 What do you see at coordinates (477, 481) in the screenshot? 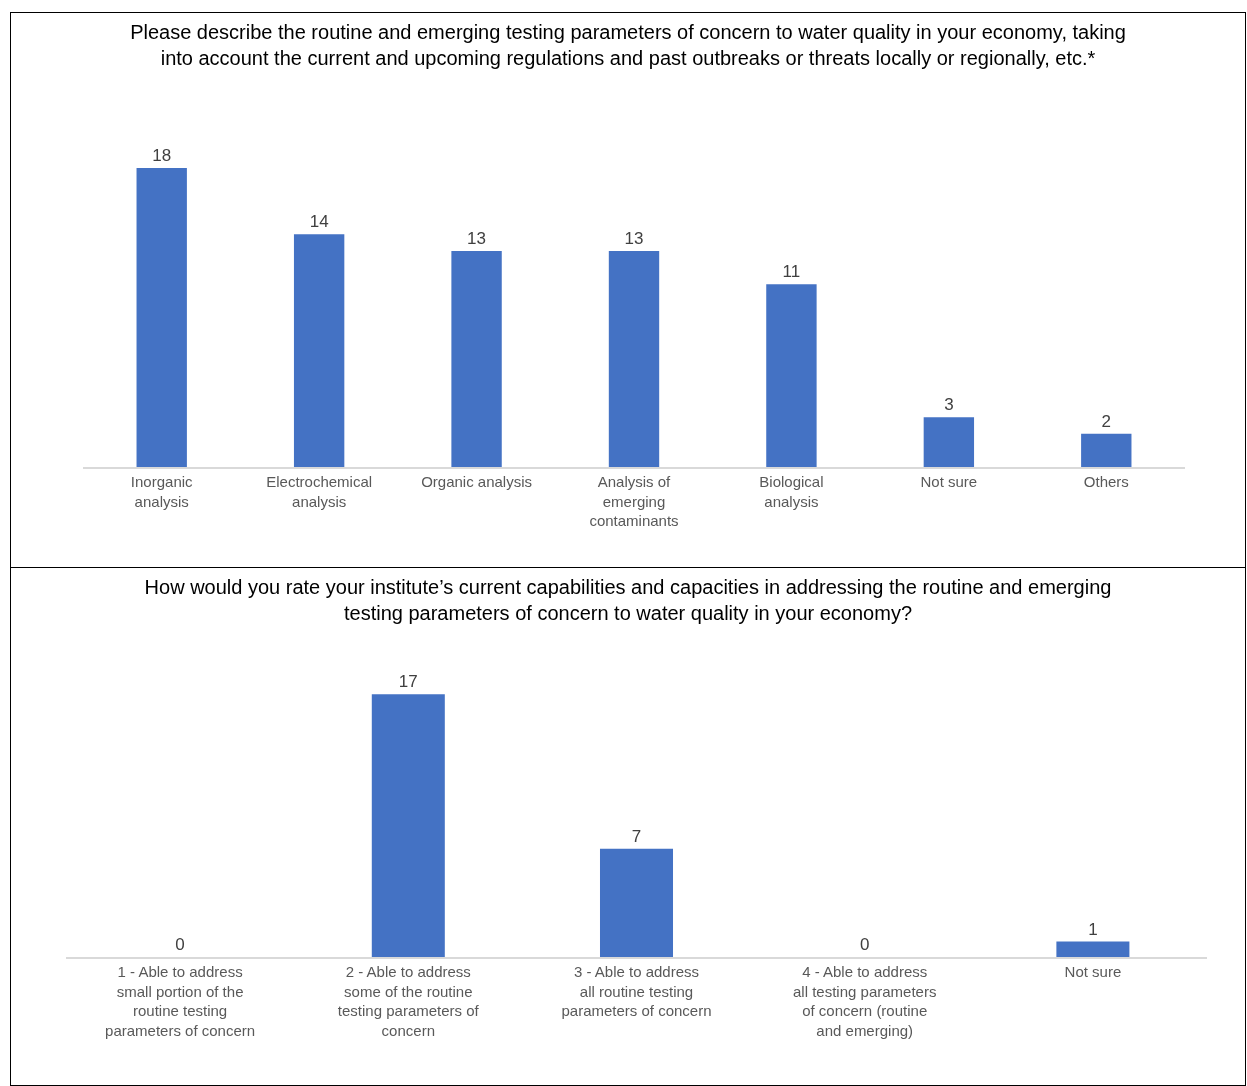
I see `x-tick-label: Organic analysis` at bounding box center [477, 481].